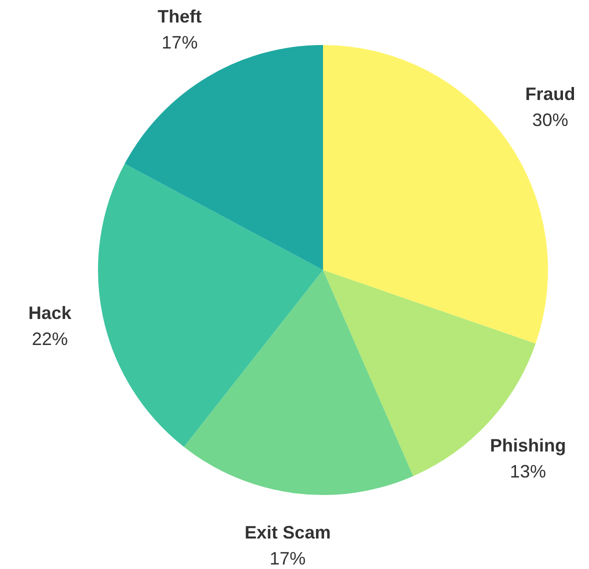  What do you see at coordinates (287, 532) in the screenshot?
I see `slice-label: Exit Scam` at bounding box center [287, 532].